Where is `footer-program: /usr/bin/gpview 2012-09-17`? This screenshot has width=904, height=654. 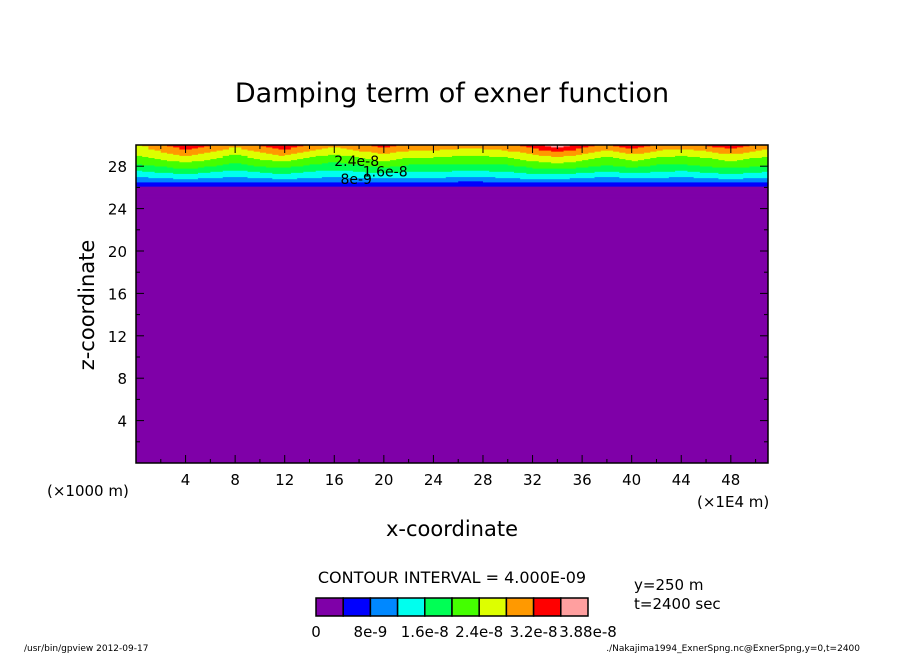
footer-program: /usr/bin/gpview 2012-09-17 is located at coordinates (86, 649).